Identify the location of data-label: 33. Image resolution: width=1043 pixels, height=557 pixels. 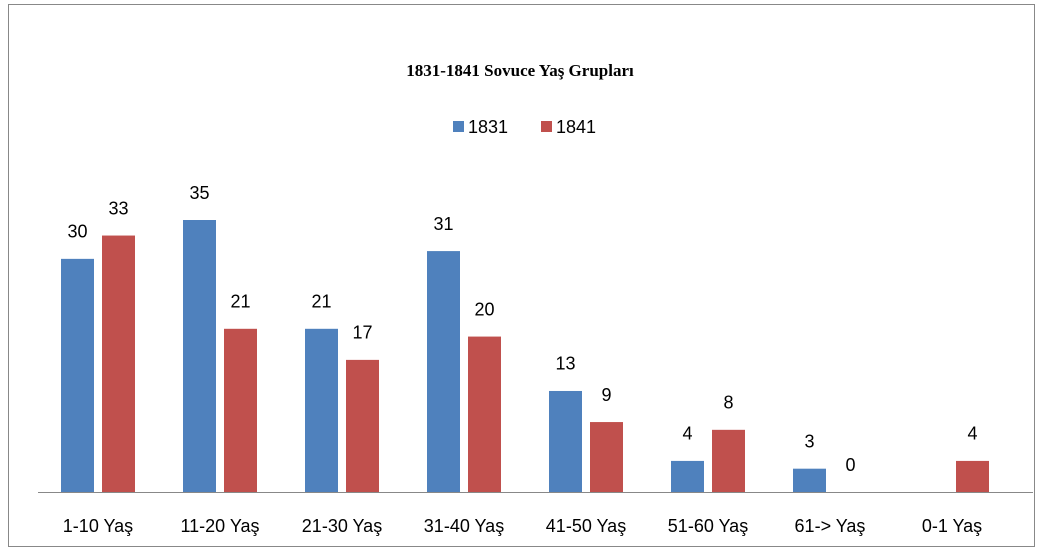
(118, 208).